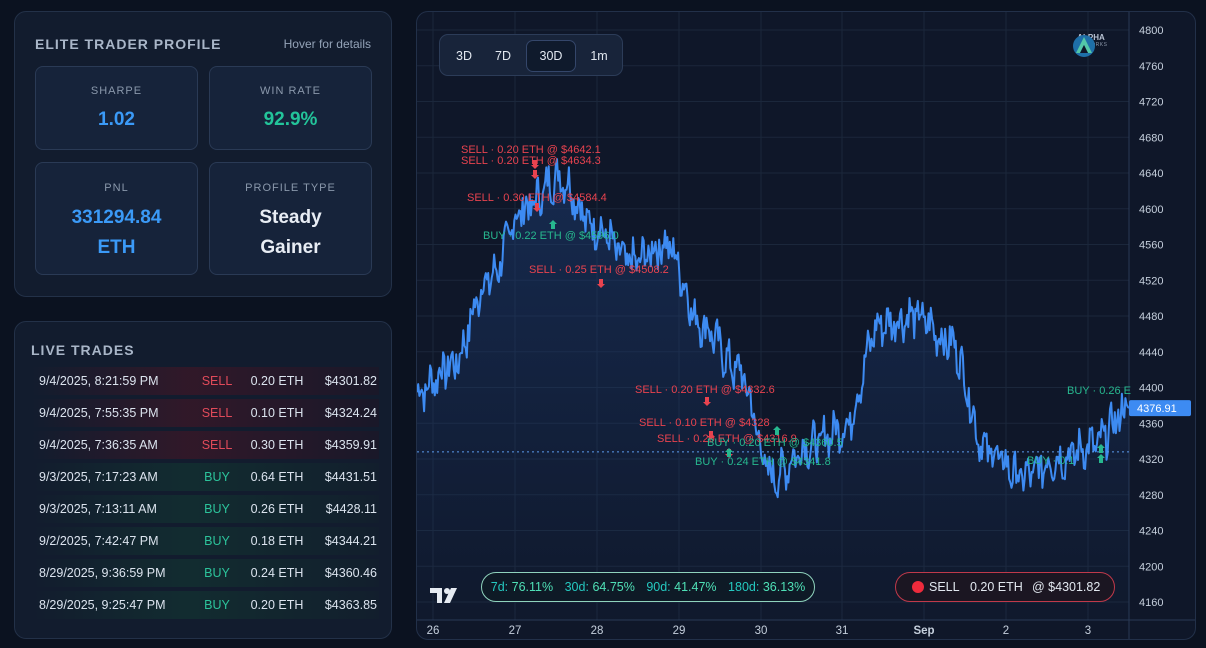 This screenshot has height=648, width=1206. What do you see at coordinates (277, 541) in the screenshot?
I see `trade-qty: 0.18 ETH` at bounding box center [277, 541].